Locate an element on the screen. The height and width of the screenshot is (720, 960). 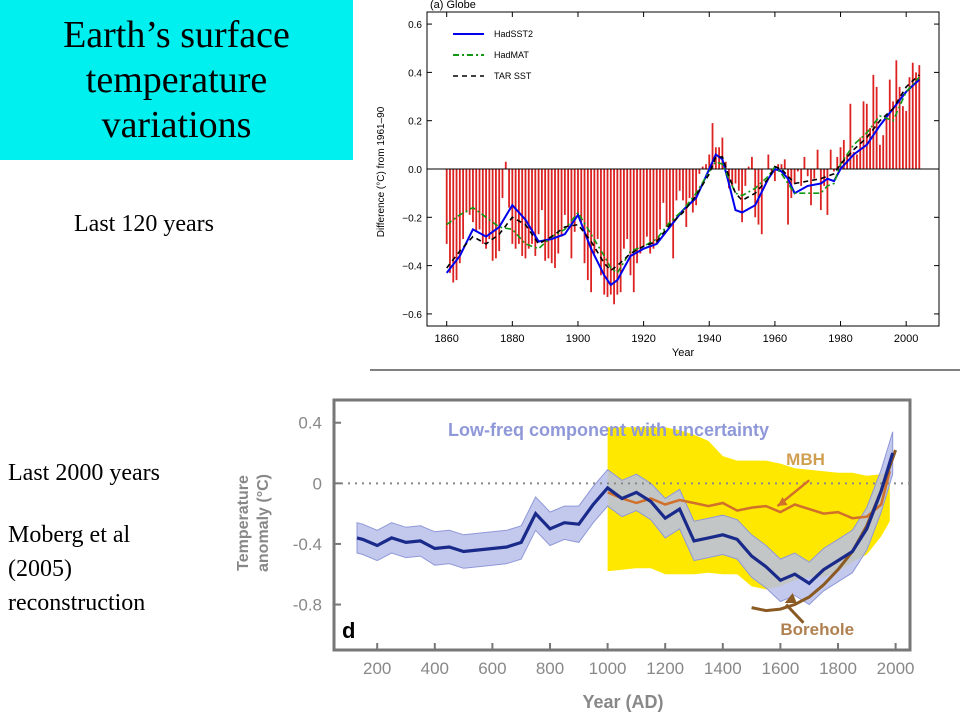
panel-label-globe: (a) Globe is located at coordinates (453, 5).